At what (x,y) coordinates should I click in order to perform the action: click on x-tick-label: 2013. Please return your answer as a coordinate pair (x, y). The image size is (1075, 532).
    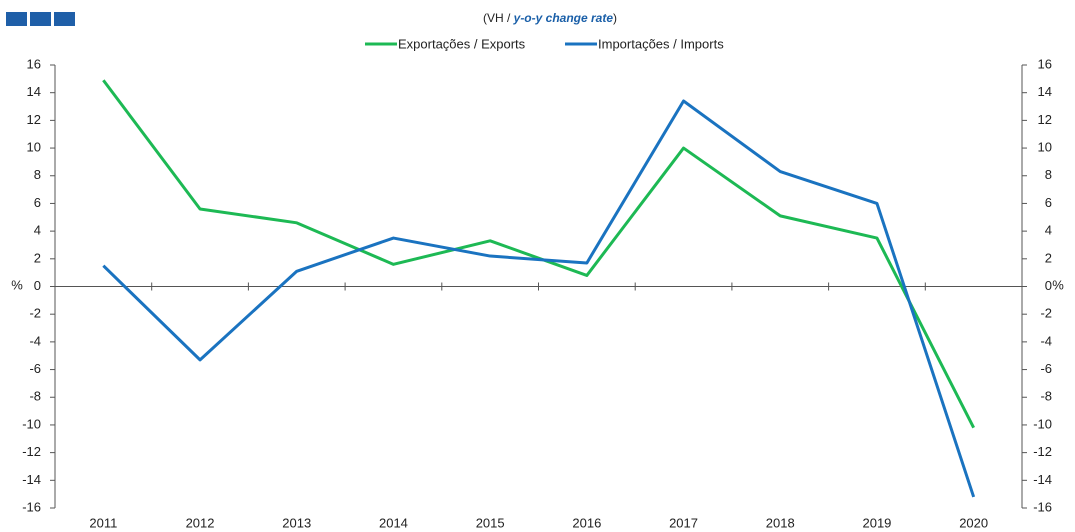
    Looking at the image, I should click on (296, 522).